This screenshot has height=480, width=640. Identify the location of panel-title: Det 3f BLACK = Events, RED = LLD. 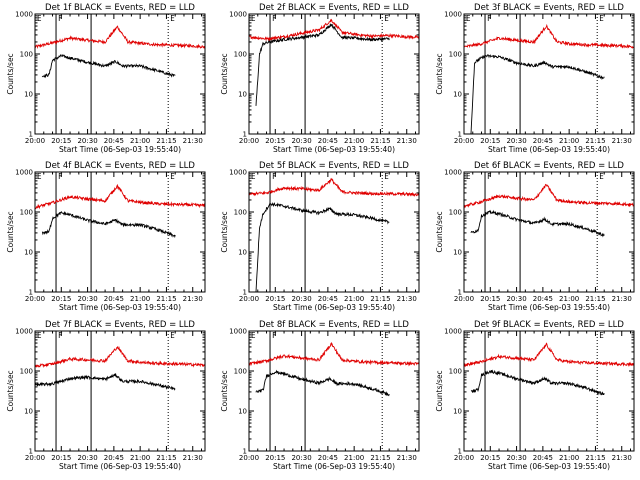
(549, 8).